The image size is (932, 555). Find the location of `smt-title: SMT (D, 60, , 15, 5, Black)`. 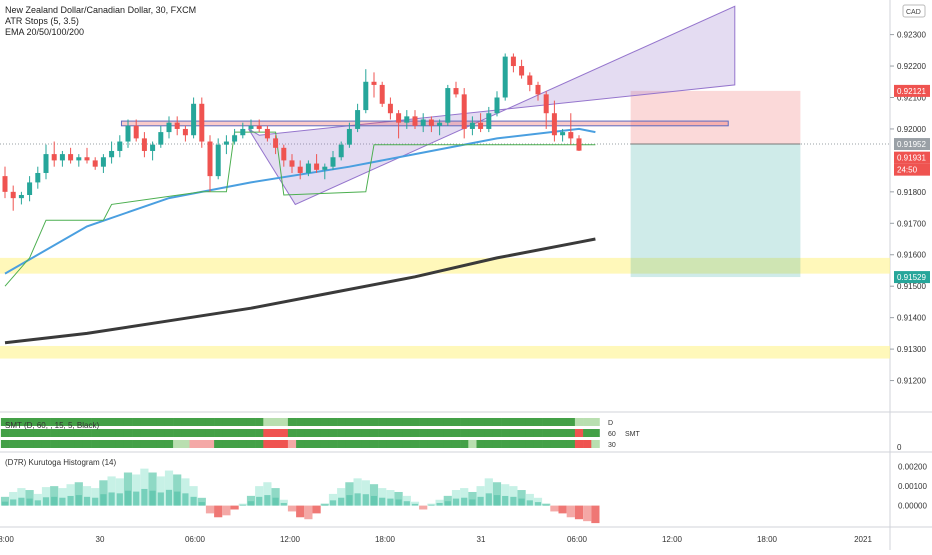

smt-title: SMT (D, 60, , 15, 5, Black) is located at coordinates (52, 425).